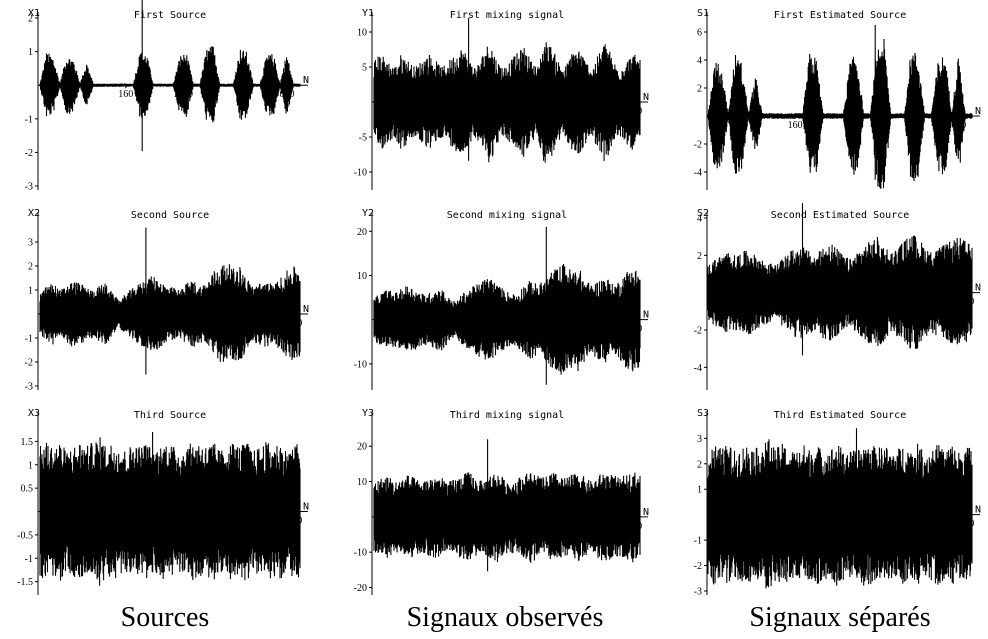  Describe the element at coordinates (368, 13) in the screenshot. I see `y-axis-label: Y1` at that location.